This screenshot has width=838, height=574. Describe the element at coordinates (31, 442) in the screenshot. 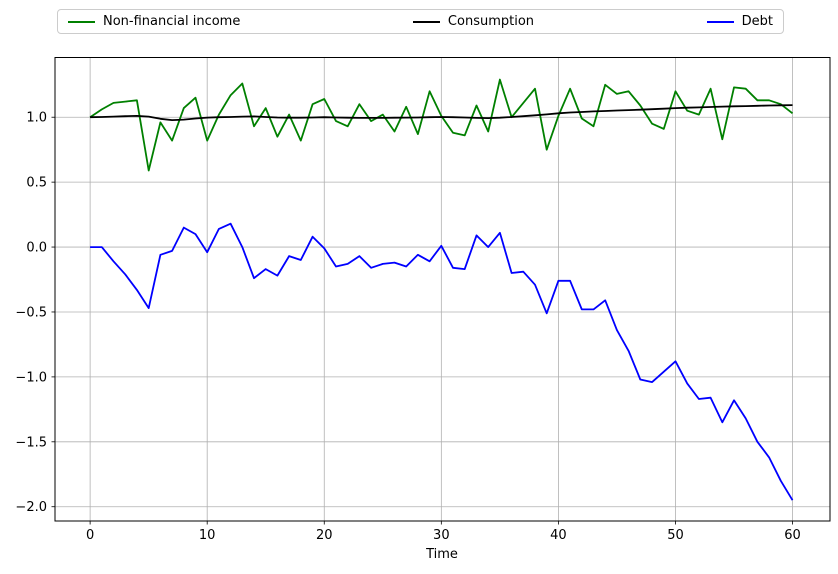

I see `y-tick-label: −1.5` at that location.